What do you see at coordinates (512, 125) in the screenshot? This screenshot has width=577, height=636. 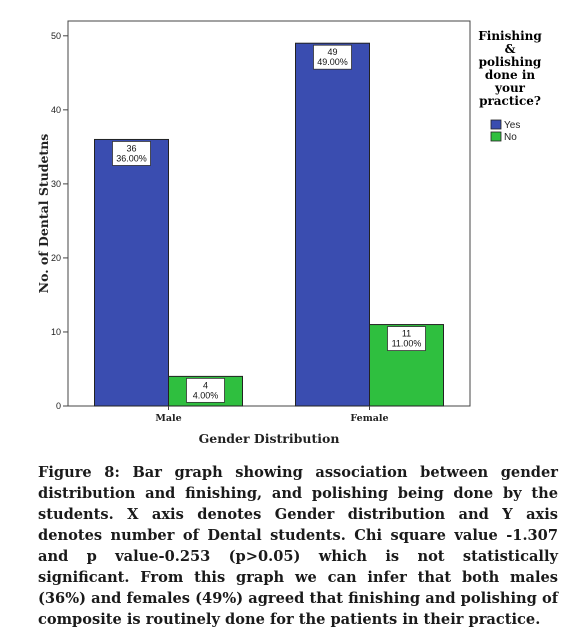 I see `legend-label-yes: Yes` at bounding box center [512, 125].